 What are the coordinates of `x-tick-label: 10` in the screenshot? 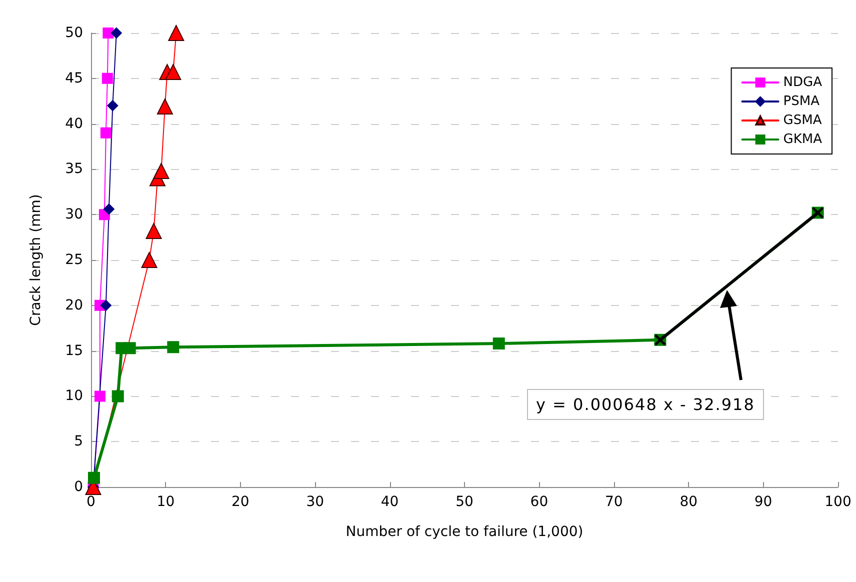 It's located at (165, 502).